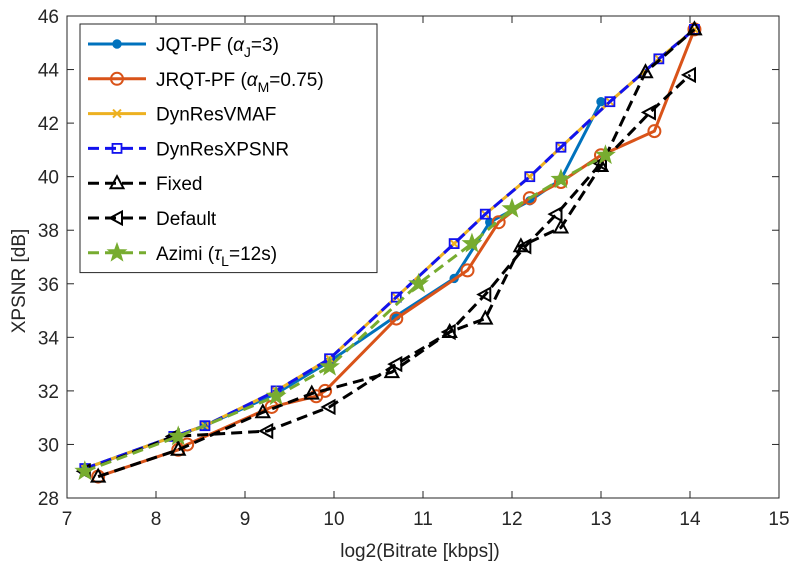 This screenshot has width=793, height=565. I want to click on legend-marker-fixed, so click(117, 182).